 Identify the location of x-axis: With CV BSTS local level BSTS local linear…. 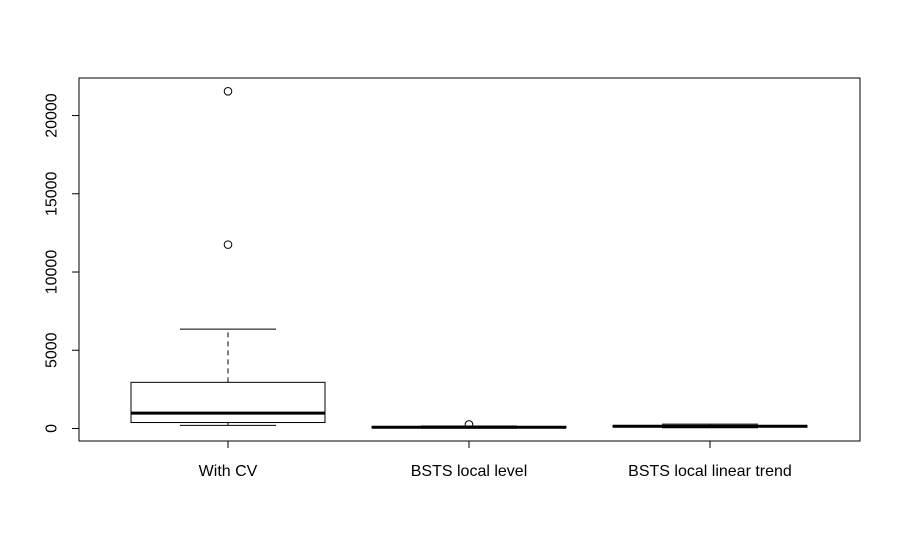
(495, 460).